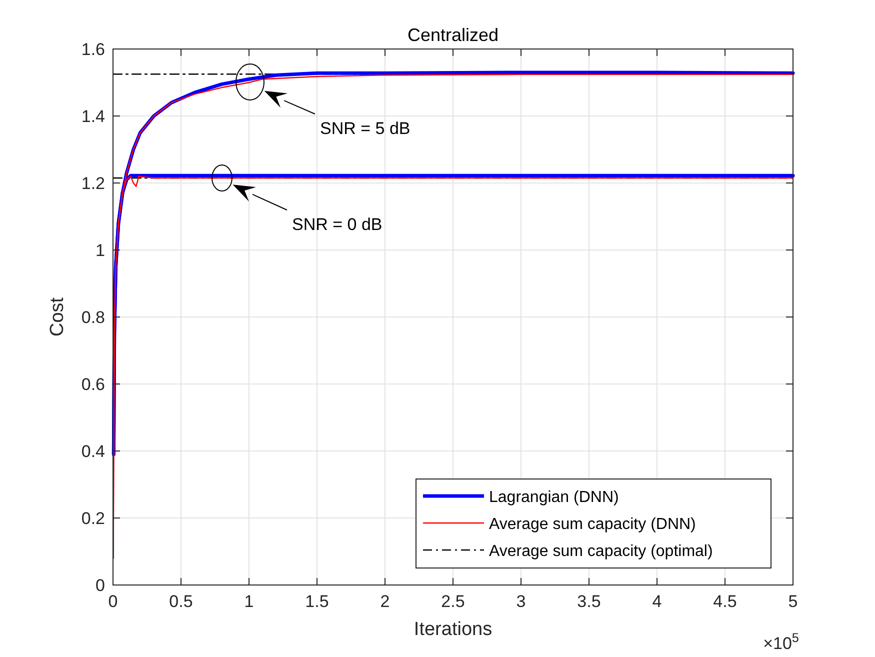 The image size is (875, 657). I want to click on y-tick-label: 1.2, so click(93, 183).